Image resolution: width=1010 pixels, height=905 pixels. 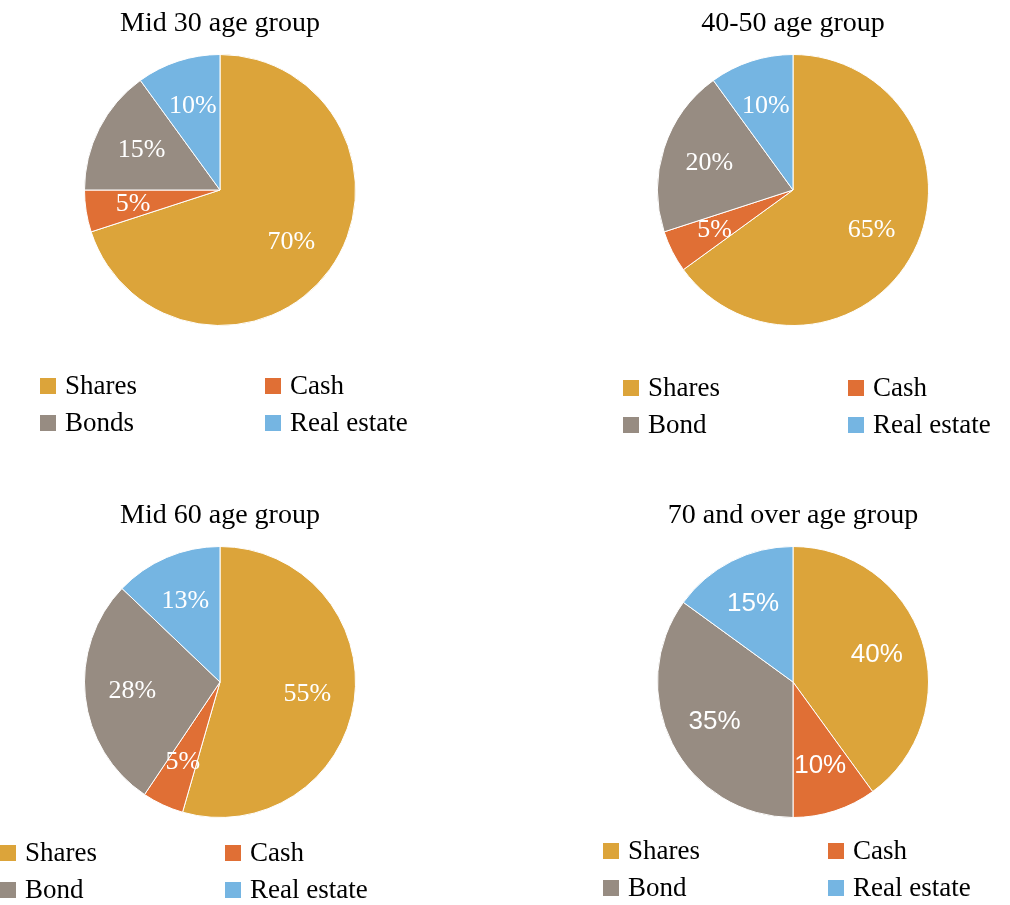 I want to click on legend-label: Bonds, so click(x=100, y=422).